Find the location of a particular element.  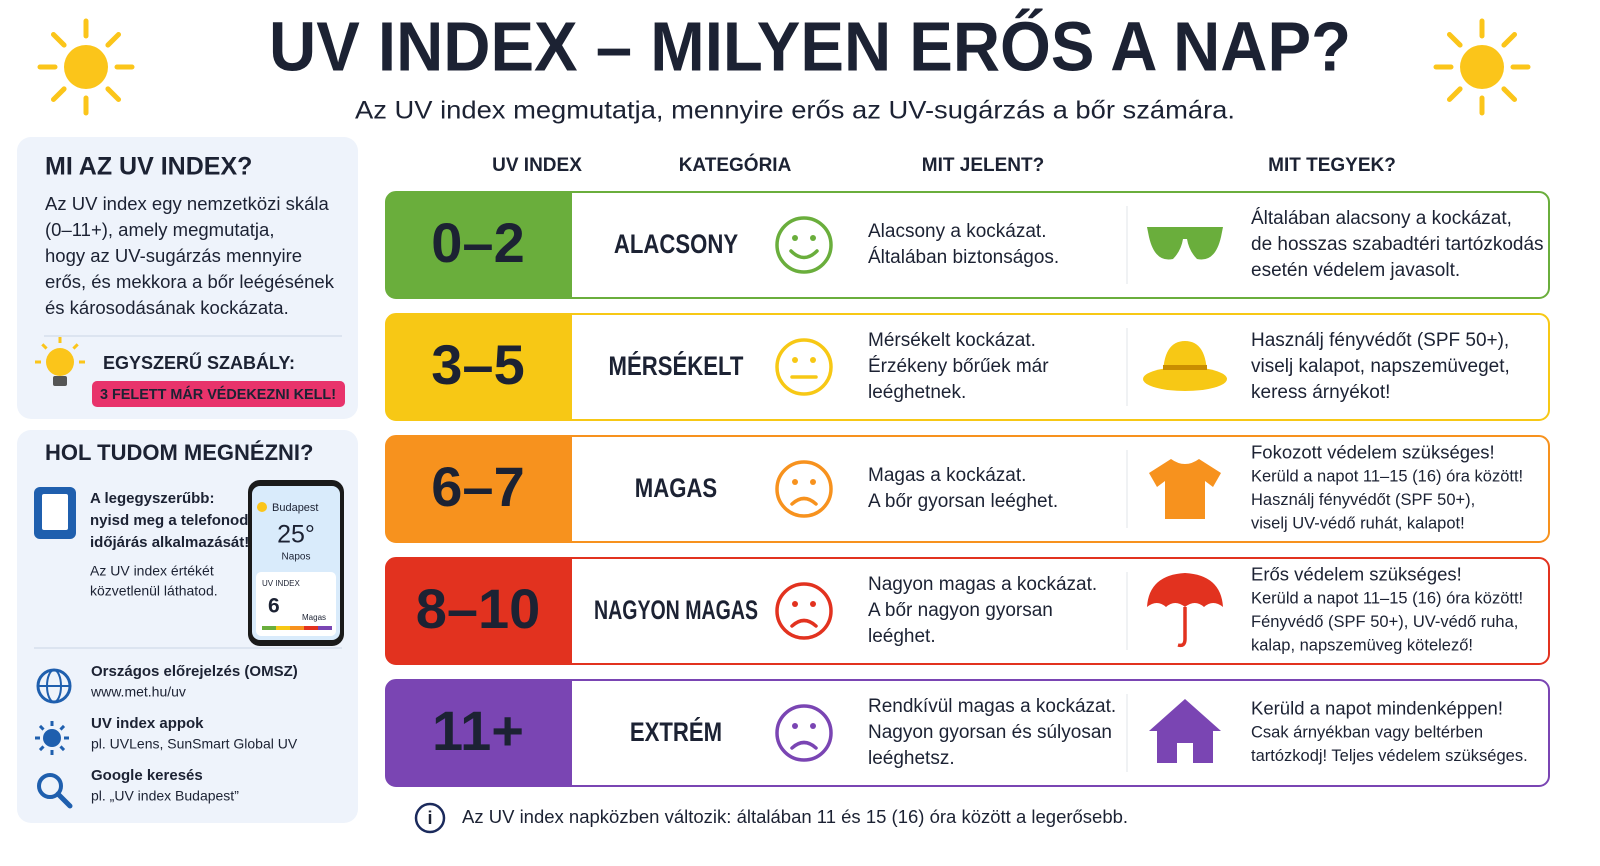

meaning-line: A bőr gyorsan leéghet. is located at coordinates (963, 501).